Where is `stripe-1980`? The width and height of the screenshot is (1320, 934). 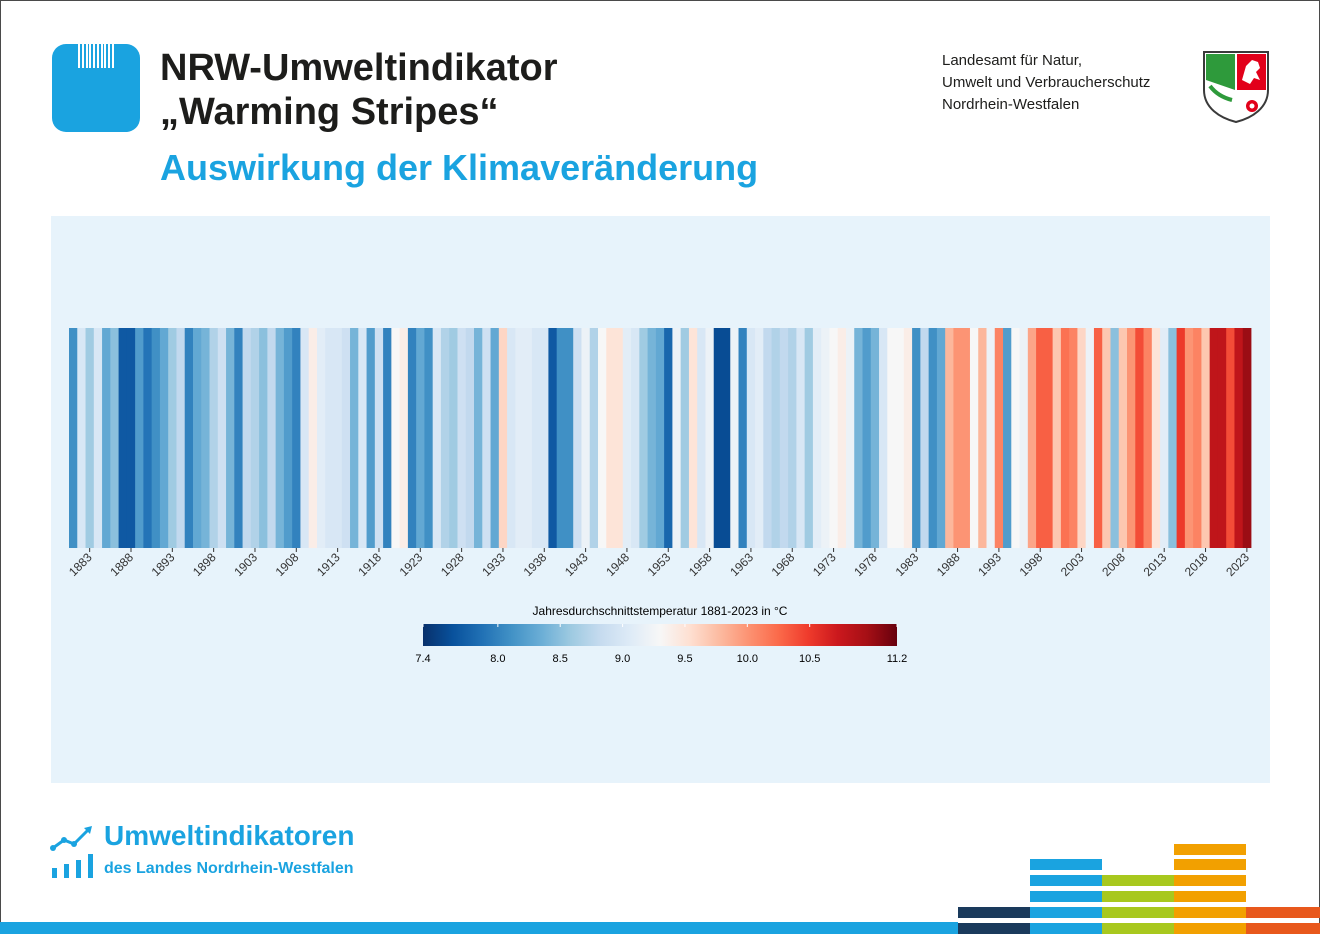 stripe-1980 is located at coordinates (891, 438).